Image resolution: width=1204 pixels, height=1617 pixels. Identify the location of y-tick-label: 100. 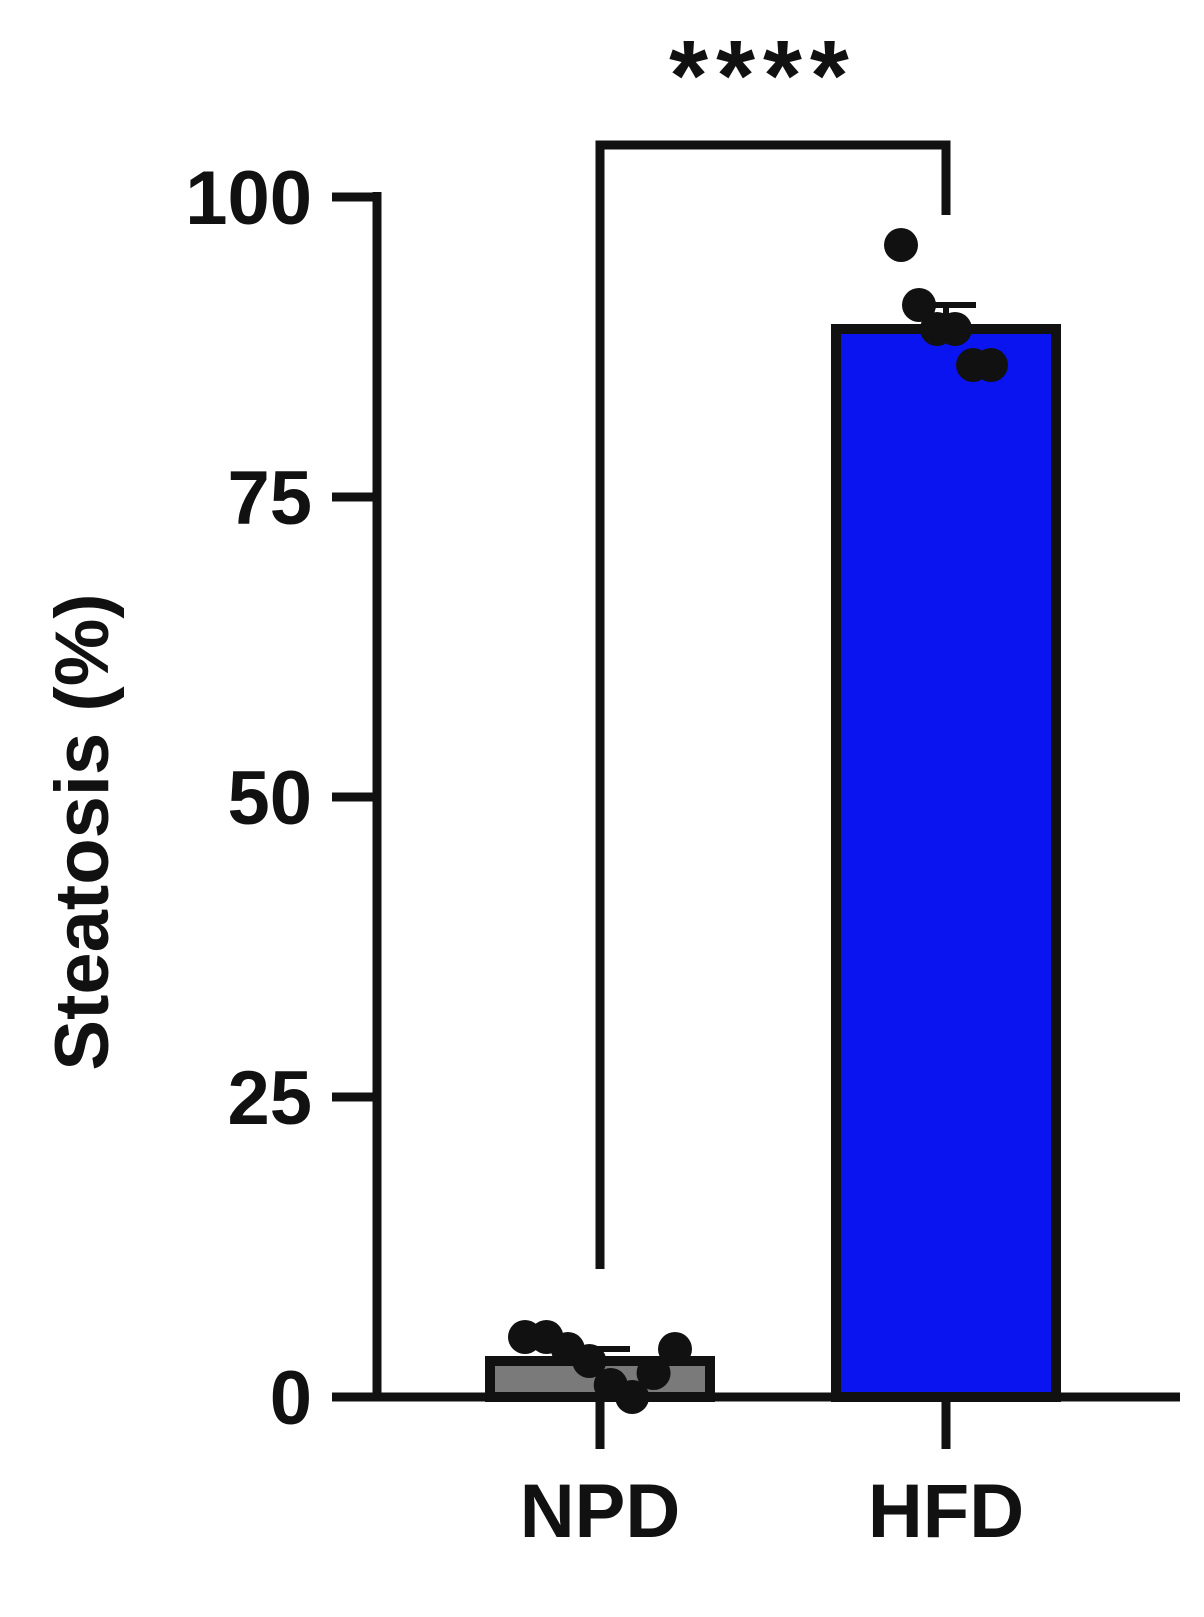
(248, 198).